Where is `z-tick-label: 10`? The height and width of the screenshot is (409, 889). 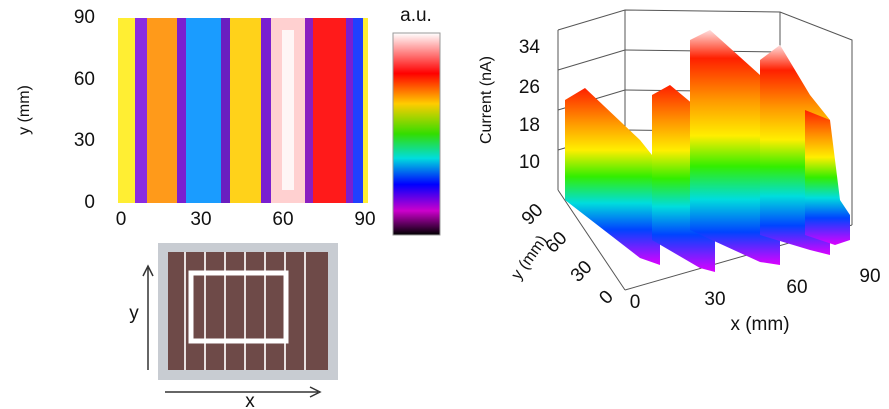 z-tick-label: 10 is located at coordinates (529, 162).